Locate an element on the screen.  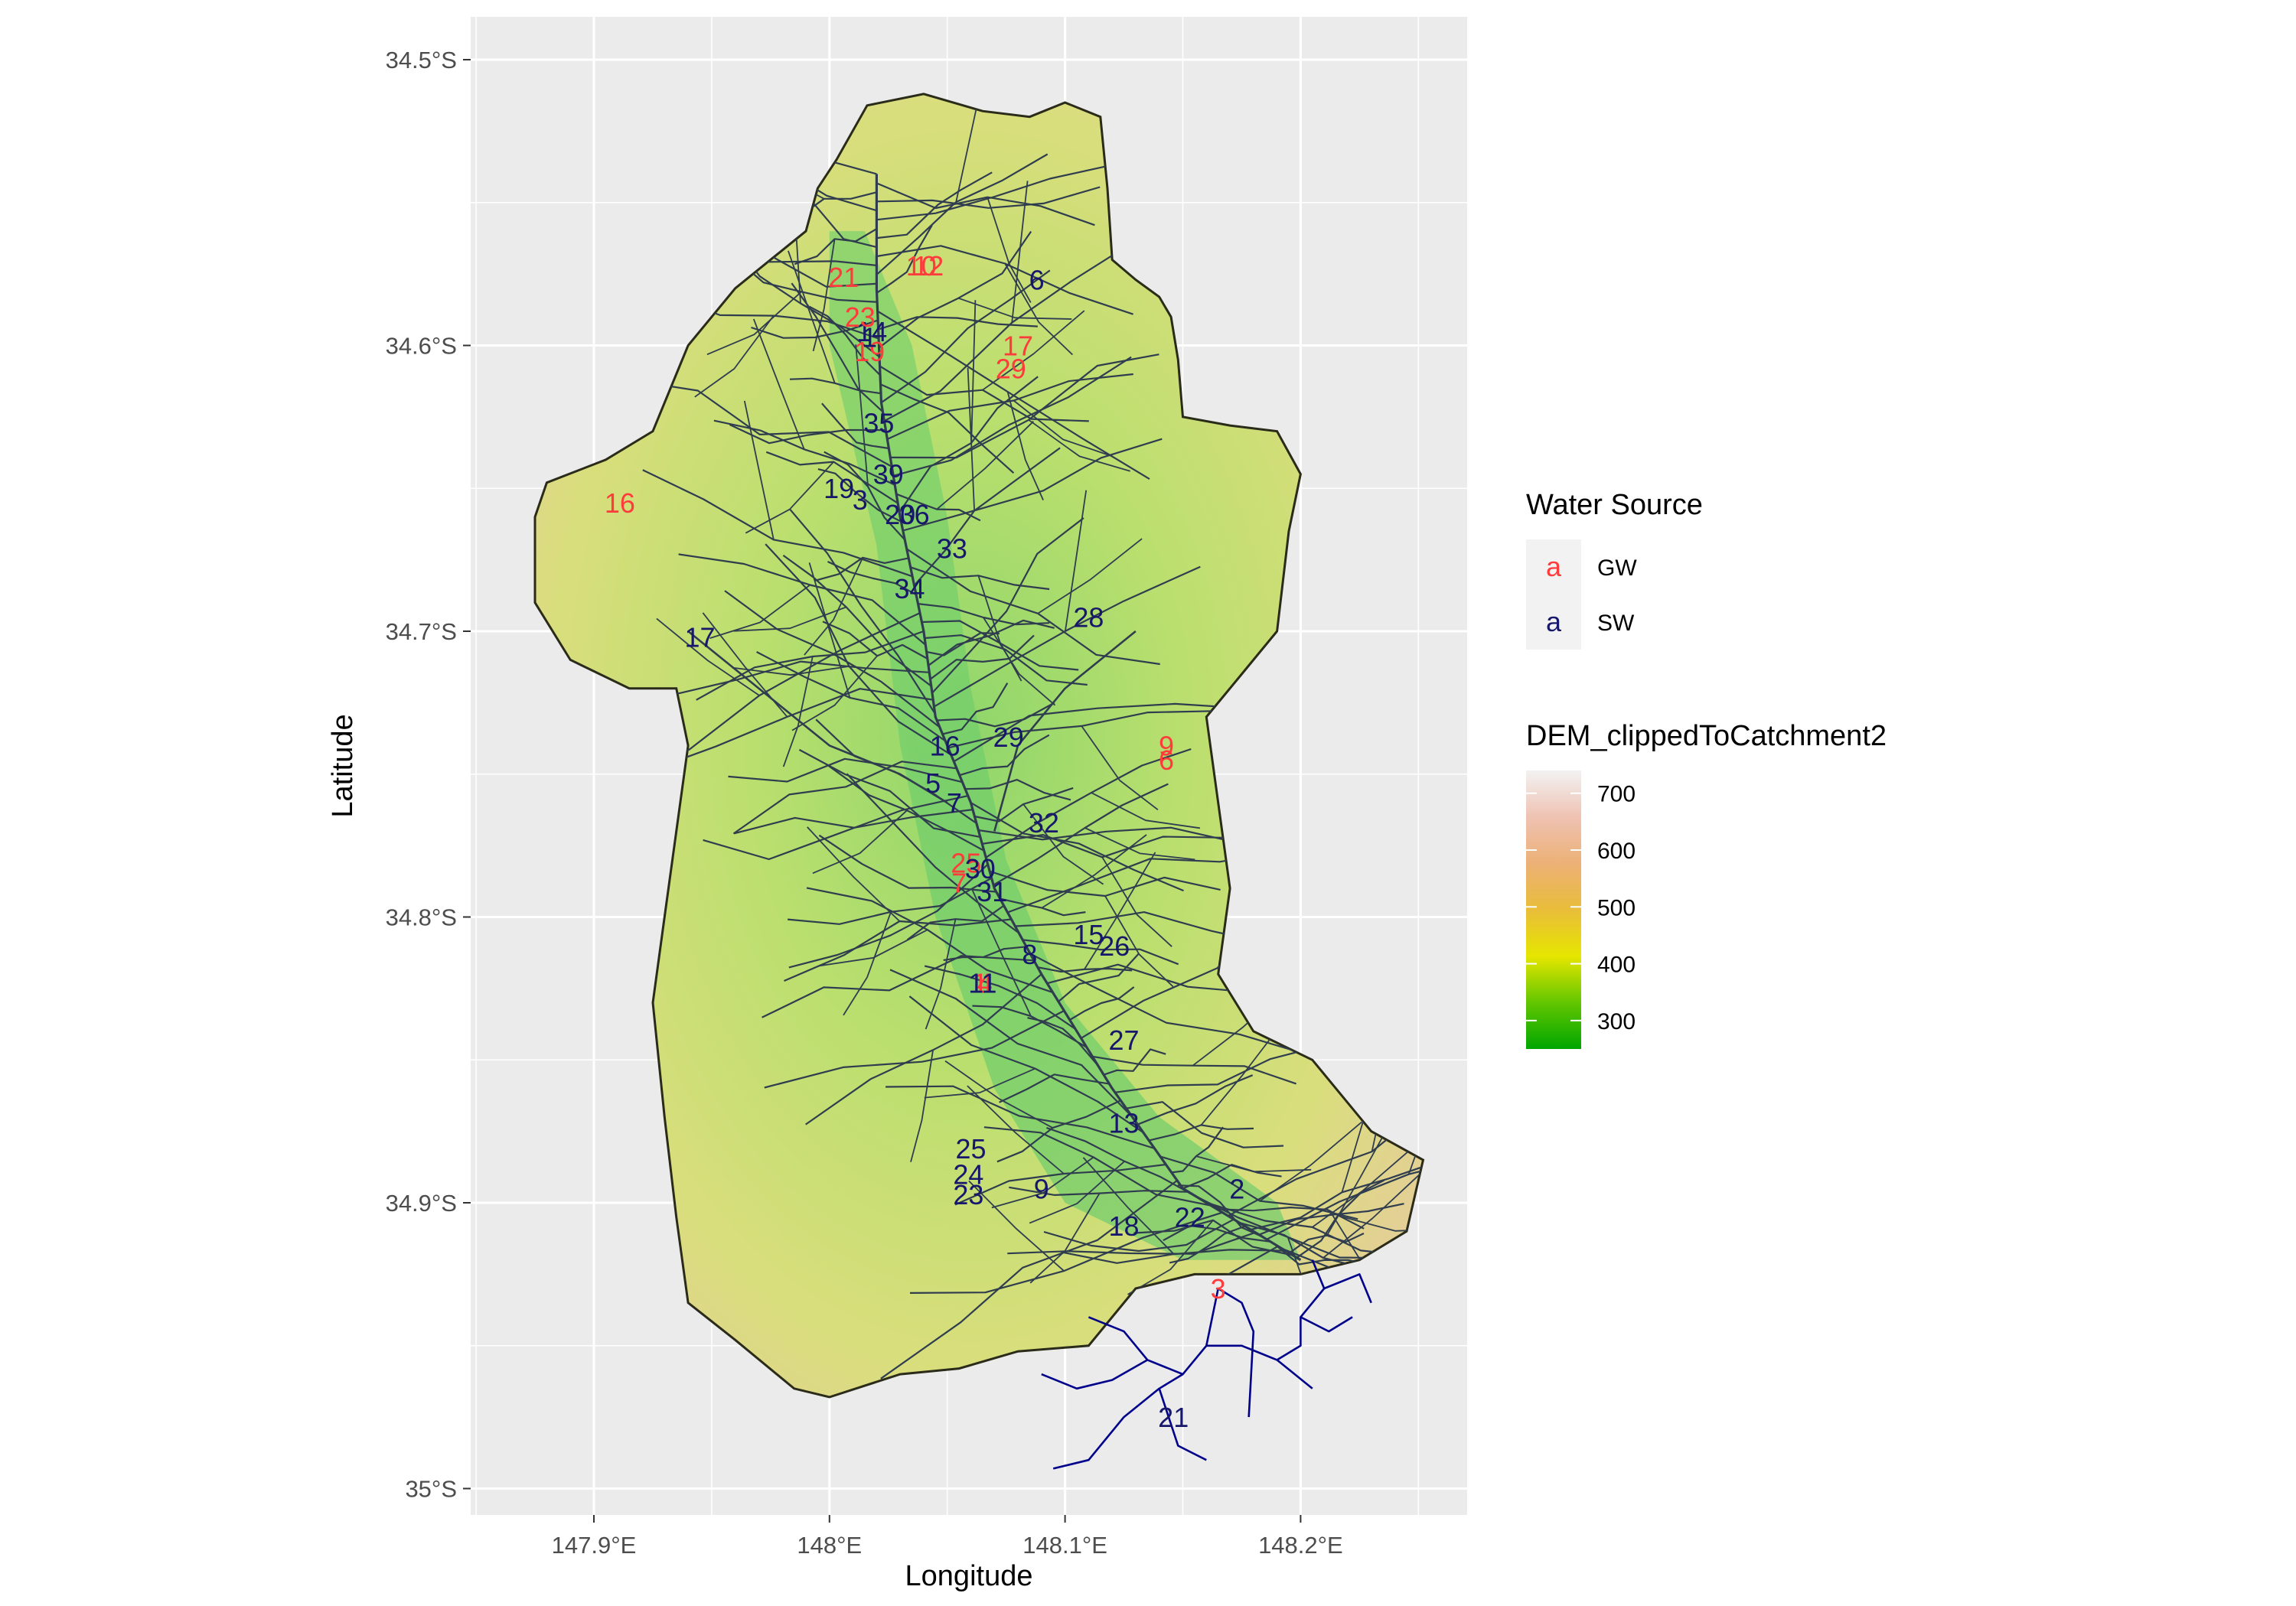
site-label-gw: 16 is located at coordinates (620, 503).